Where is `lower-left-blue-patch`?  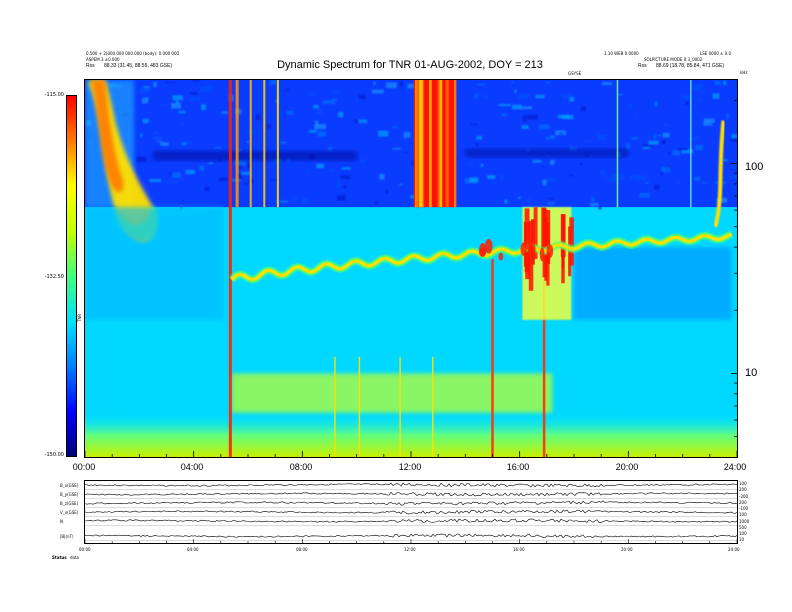 lower-left-blue-patch is located at coordinates (154, 263).